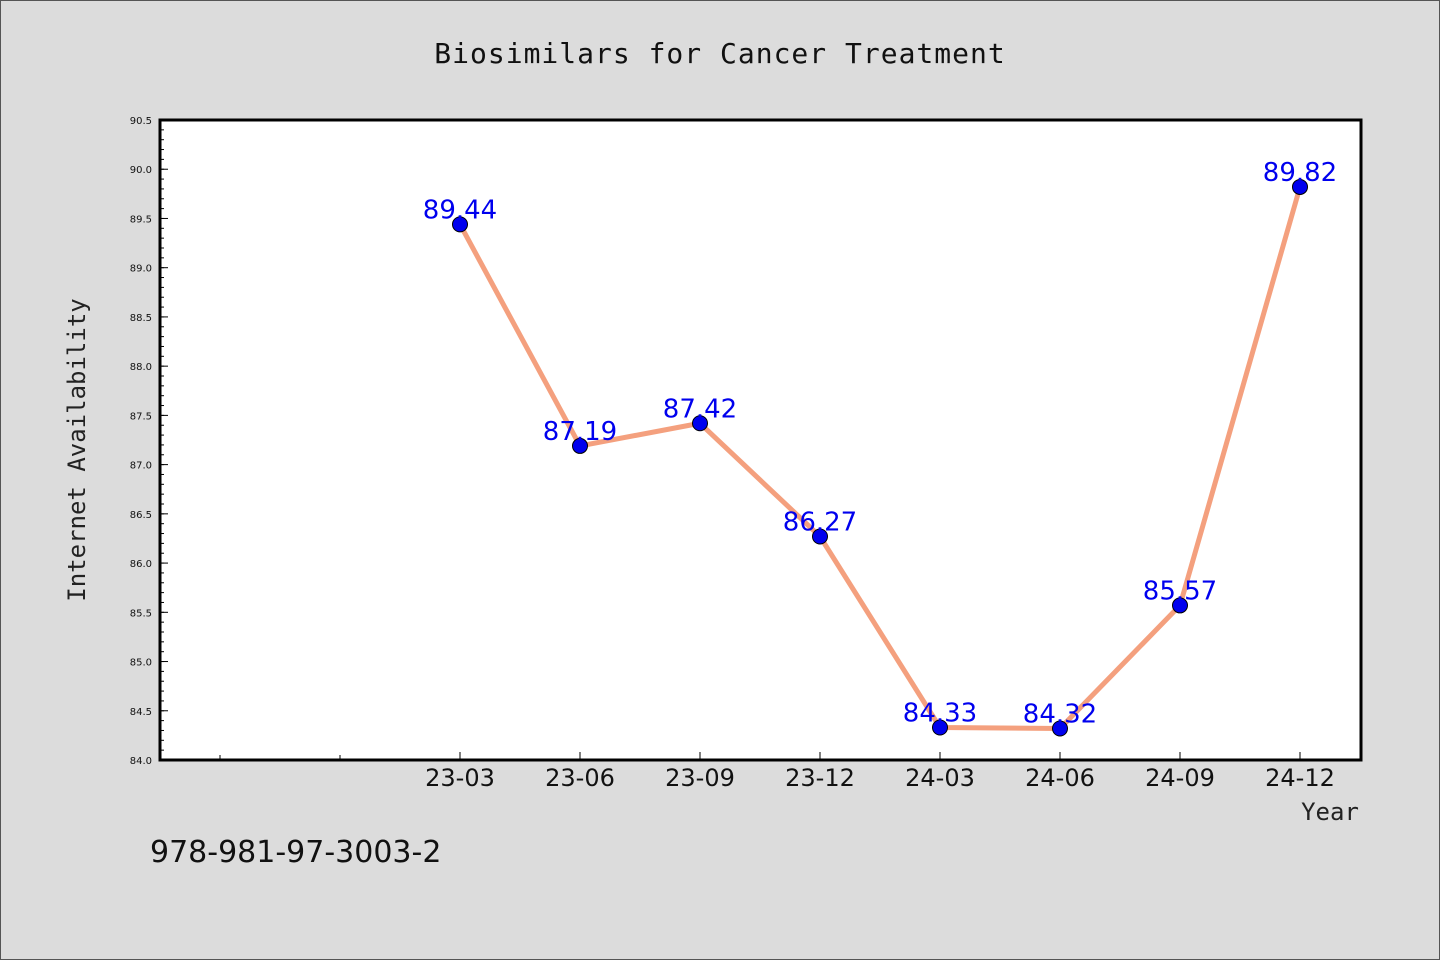 The width and height of the screenshot is (1440, 960). What do you see at coordinates (820, 778) in the screenshot?
I see `x-tick-label: 23-12` at bounding box center [820, 778].